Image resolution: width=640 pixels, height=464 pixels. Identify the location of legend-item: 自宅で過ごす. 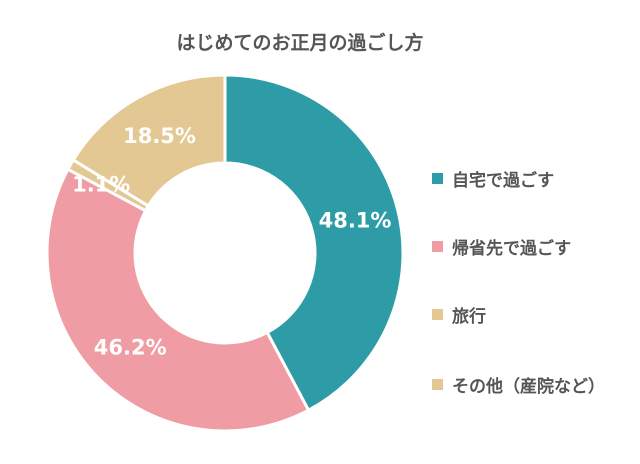
(493, 178).